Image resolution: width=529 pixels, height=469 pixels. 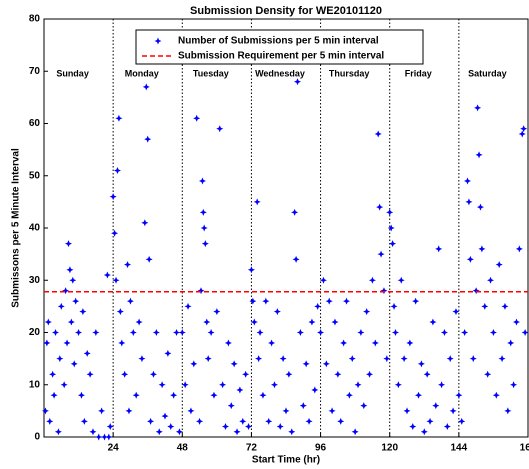 What do you see at coordinates (459, 448) in the screenshot?
I see `x-tick-label: 144` at bounding box center [459, 448].